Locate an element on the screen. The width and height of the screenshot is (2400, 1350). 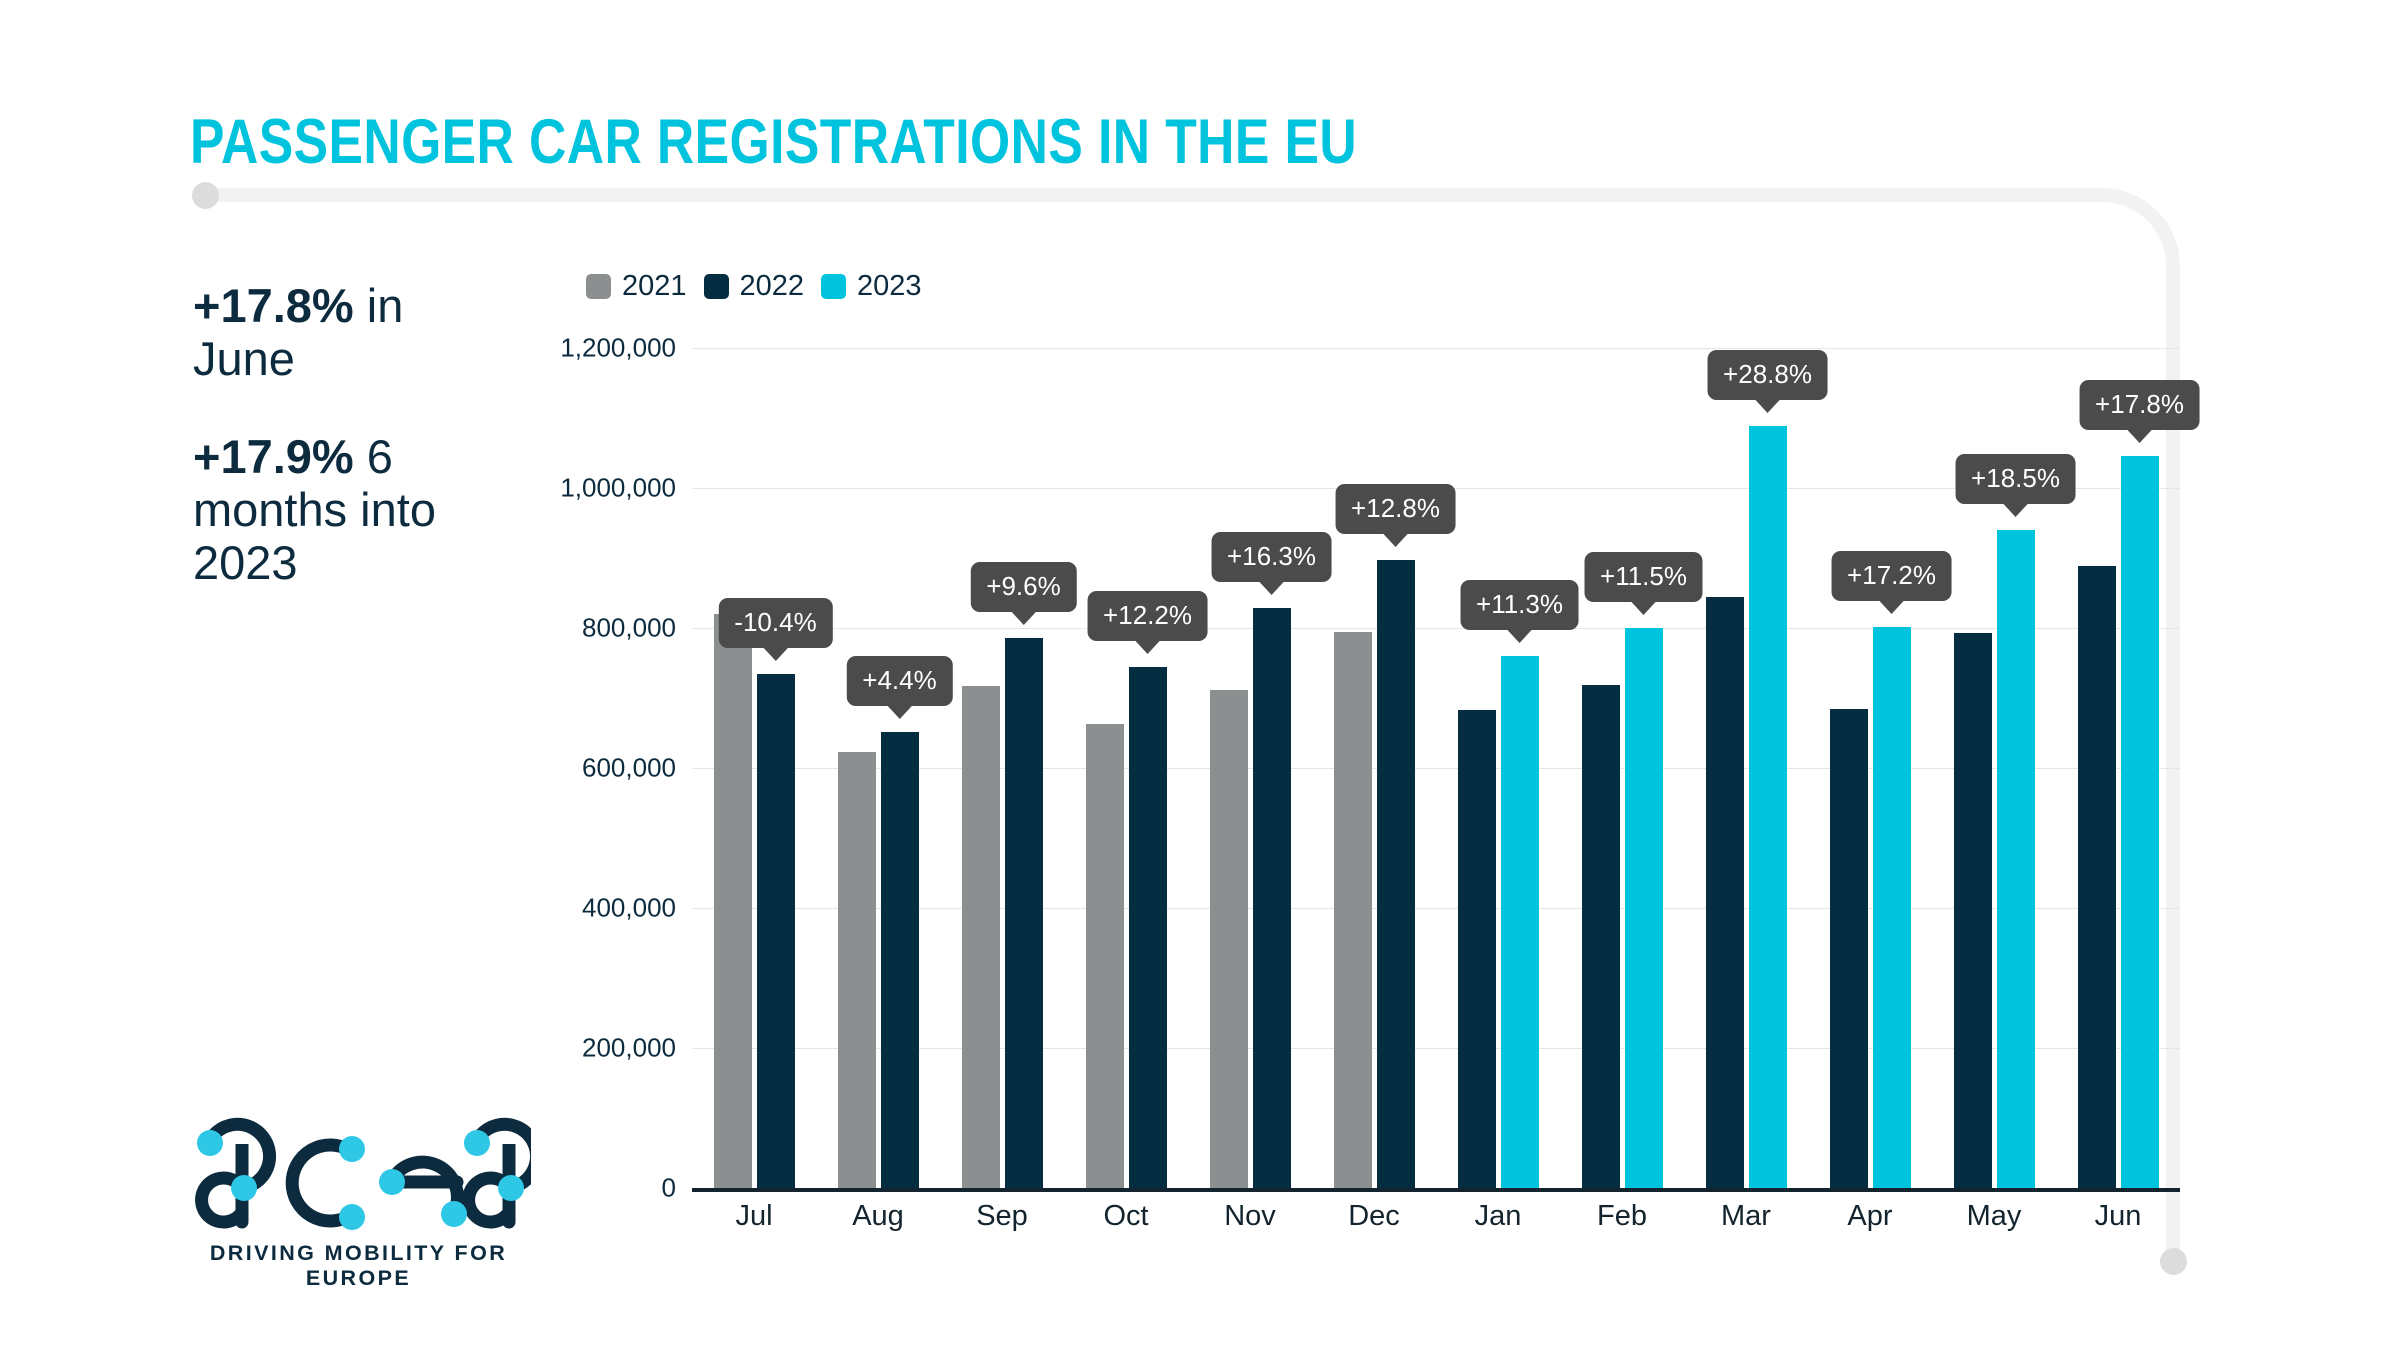
bar-Jun-2023: +17.8% is located at coordinates (2139, 783).